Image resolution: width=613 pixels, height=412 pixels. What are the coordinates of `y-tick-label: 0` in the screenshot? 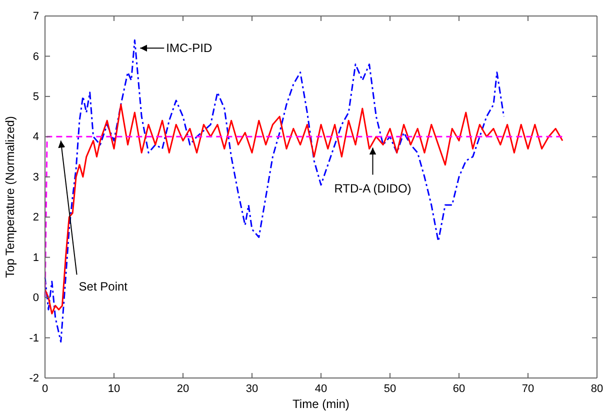 It's located at (35, 298).